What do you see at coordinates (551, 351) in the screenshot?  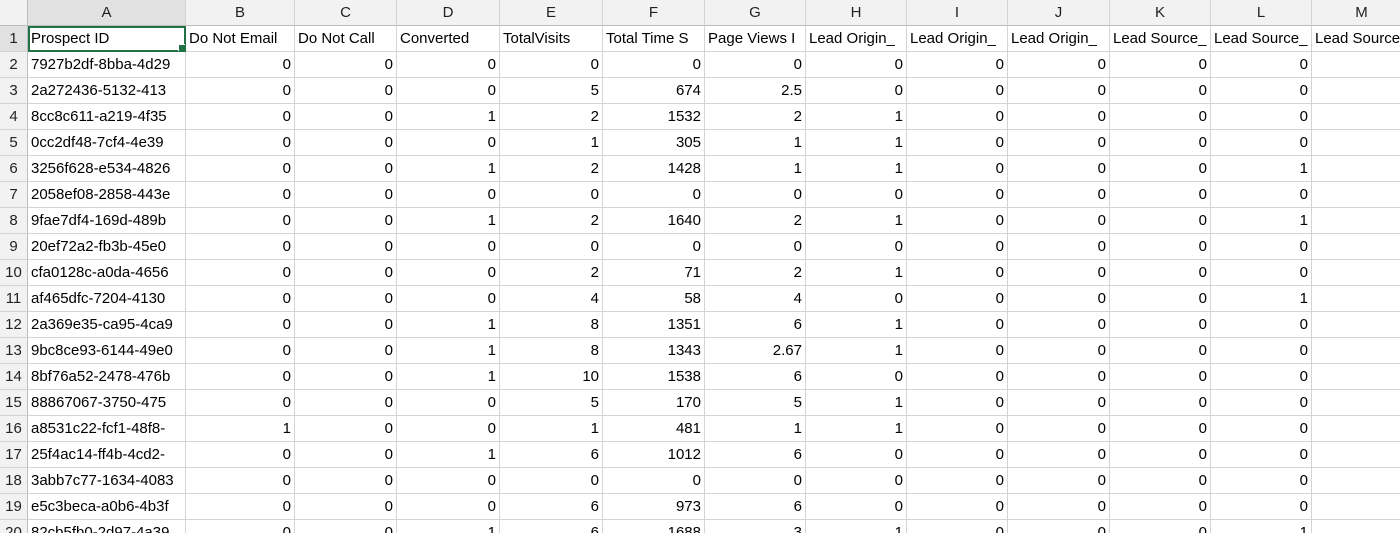 I see `cell: 8` at bounding box center [551, 351].